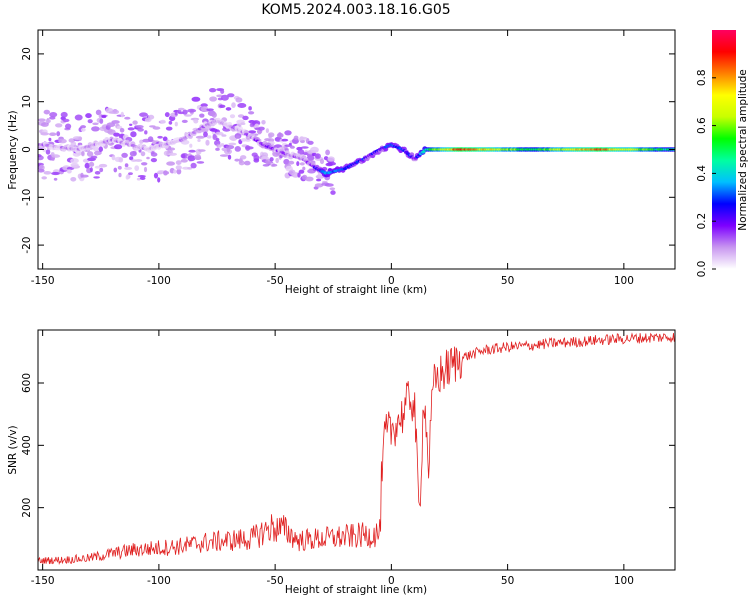  Describe the element at coordinates (702, 125) in the screenshot. I see `colorbar-tick-label: 0.6` at that location.